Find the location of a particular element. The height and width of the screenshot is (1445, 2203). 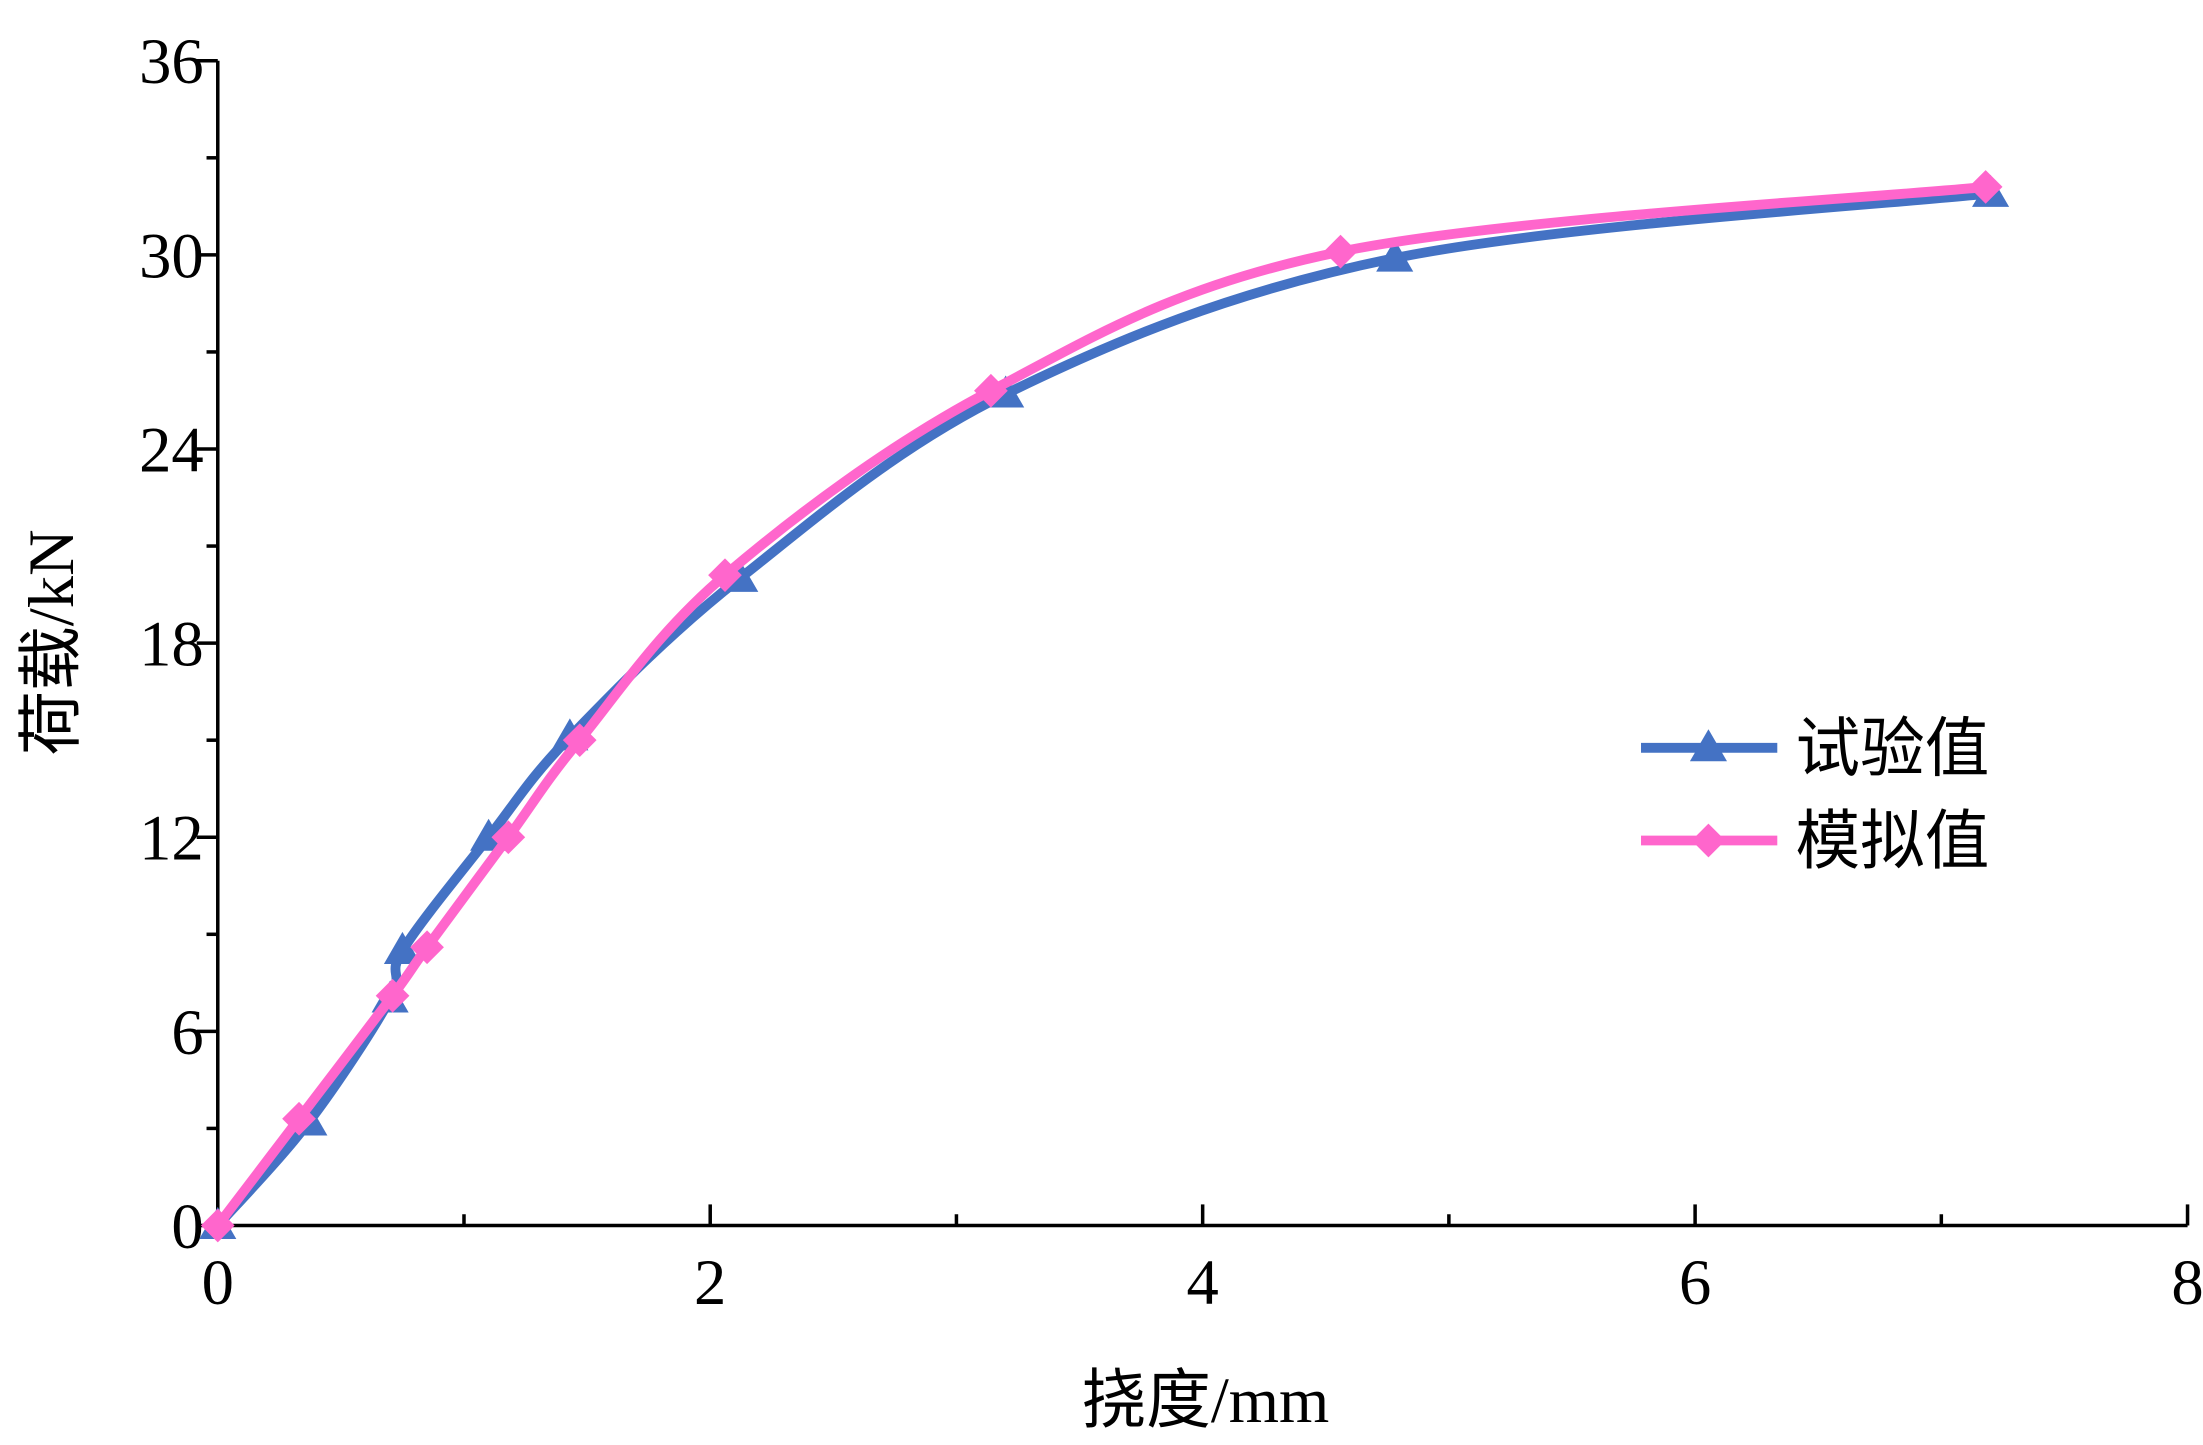

y-tick-label: 6 is located at coordinates (187, 1032).